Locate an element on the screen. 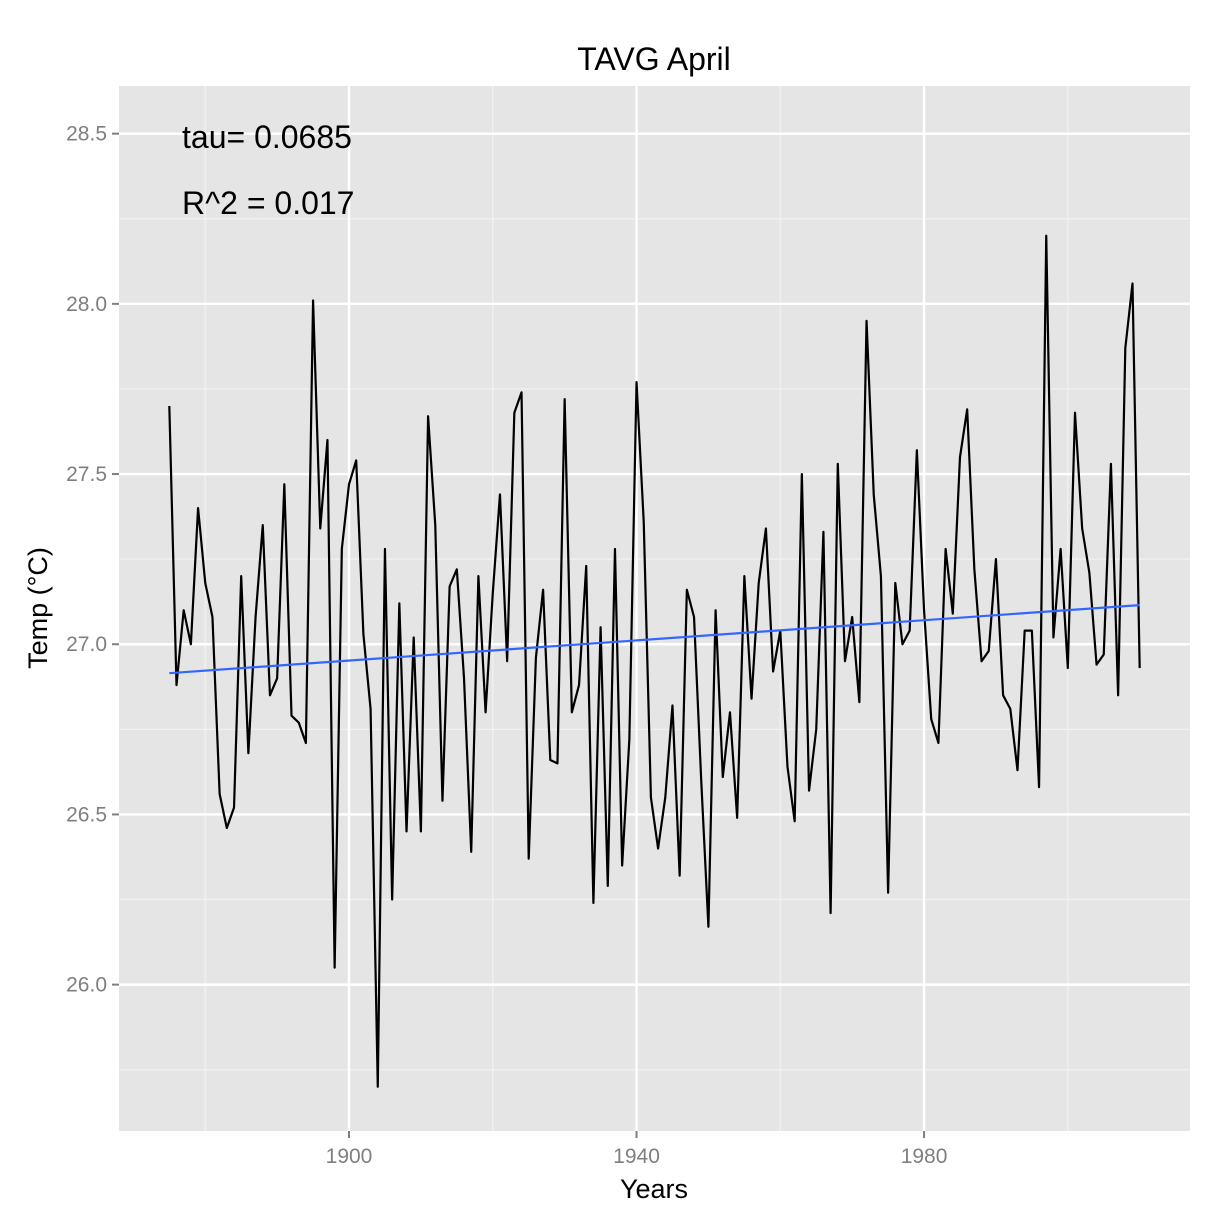 This screenshot has width=1224, height=1224. x-axis: 1900 1940 1980 is located at coordinates (637, 1149).